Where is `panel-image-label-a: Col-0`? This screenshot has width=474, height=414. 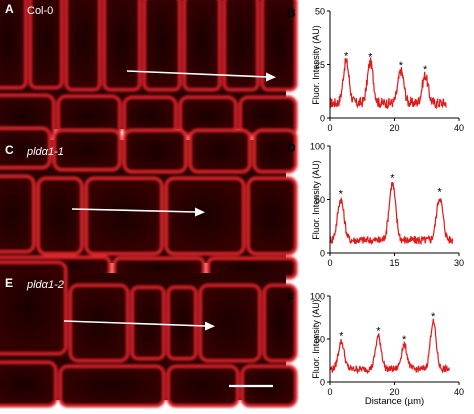
panel-image-label-a: Col-0 is located at coordinates (40, 11).